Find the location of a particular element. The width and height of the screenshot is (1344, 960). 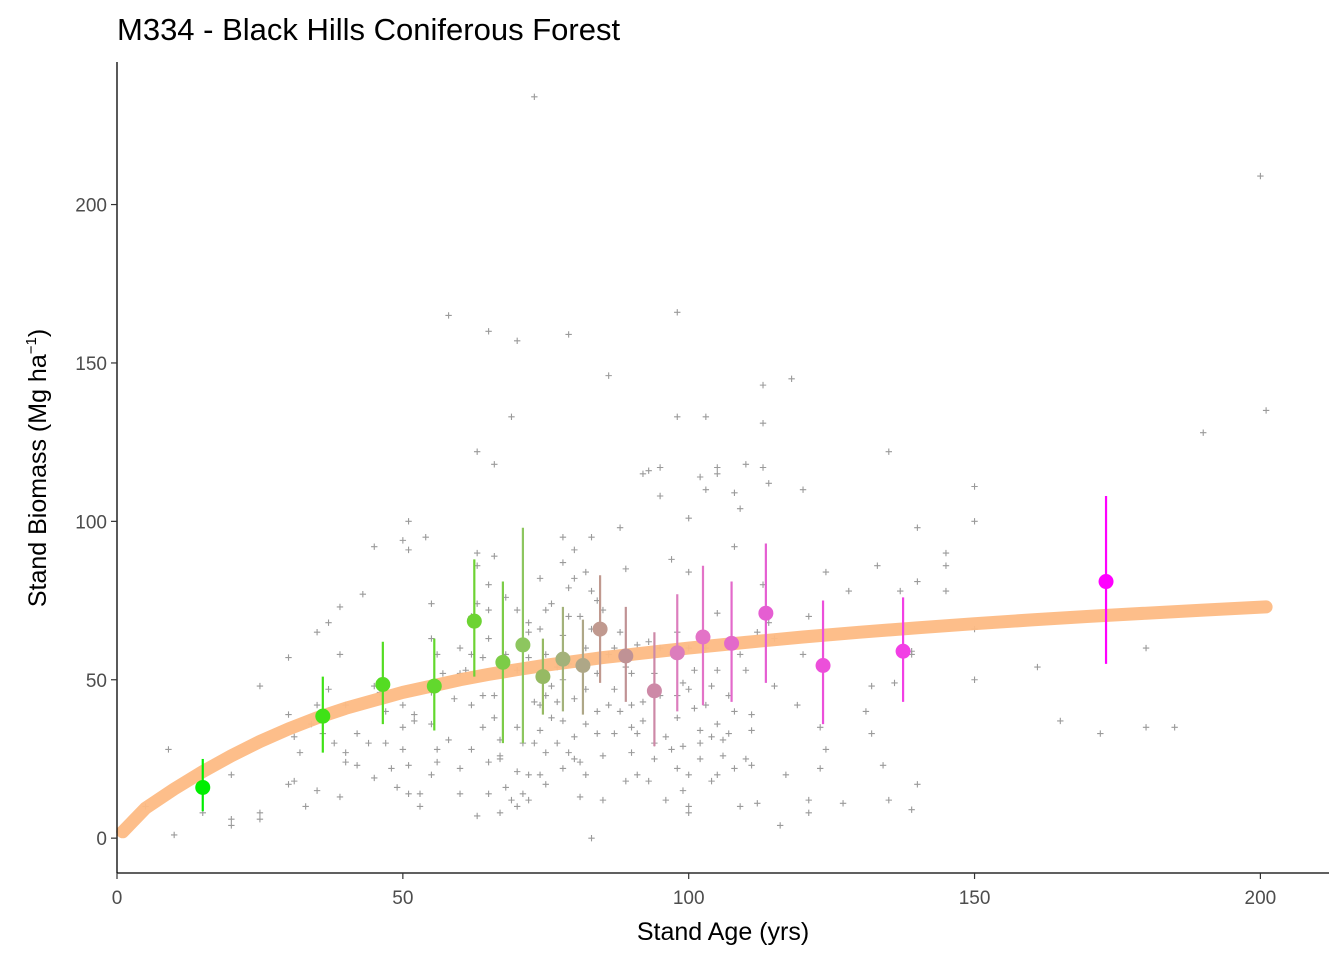

x-tick-label: 100 is located at coordinates (689, 898).